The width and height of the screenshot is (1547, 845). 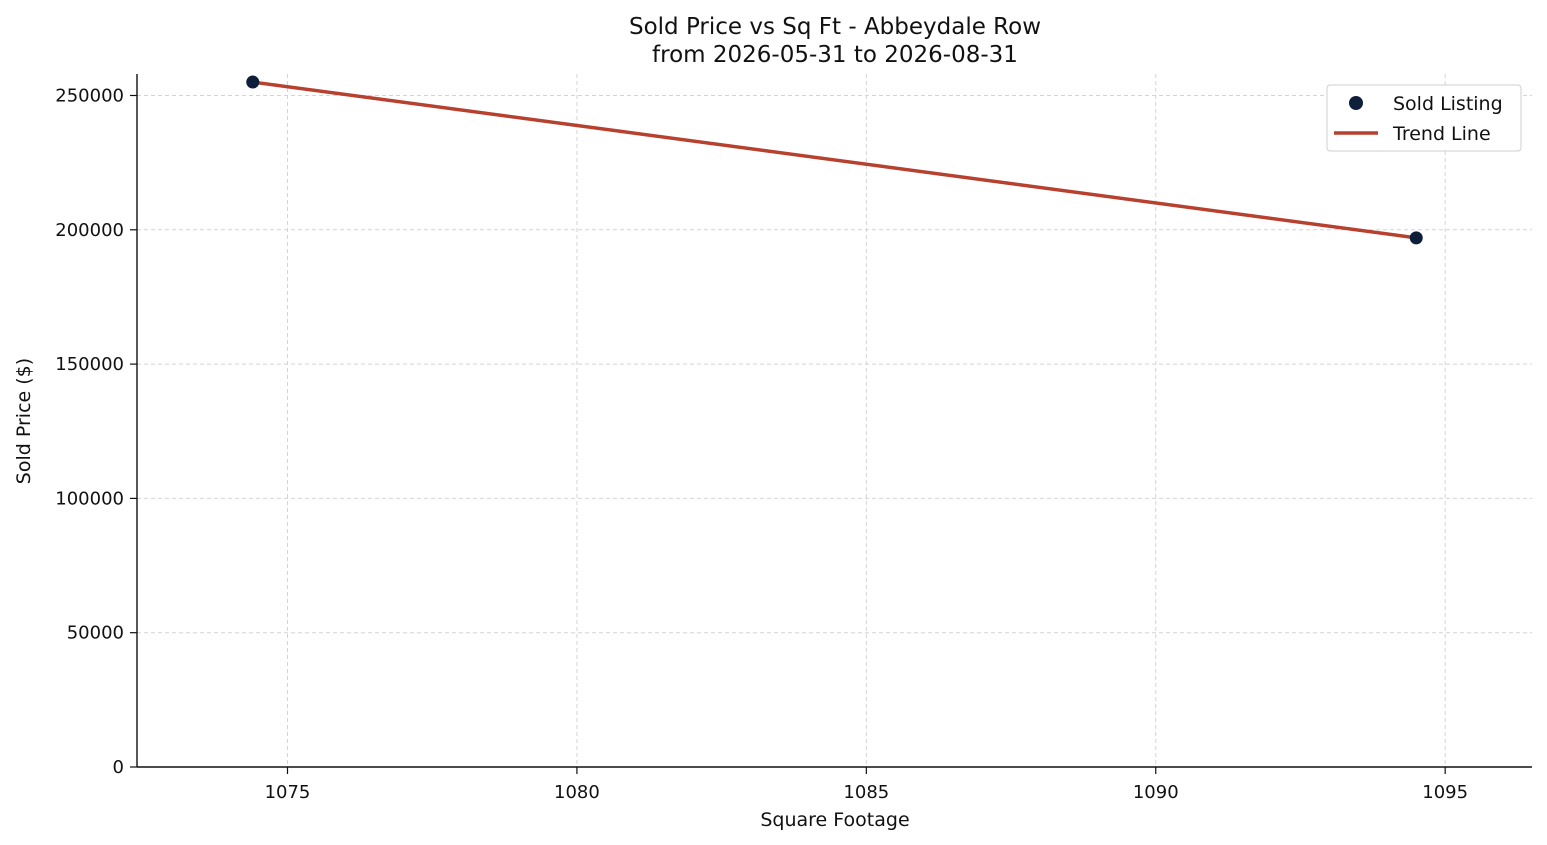 What do you see at coordinates (95, 633) in the screenshot?
I see `y-tick-label: 50000` at bounding box center [95, 633].